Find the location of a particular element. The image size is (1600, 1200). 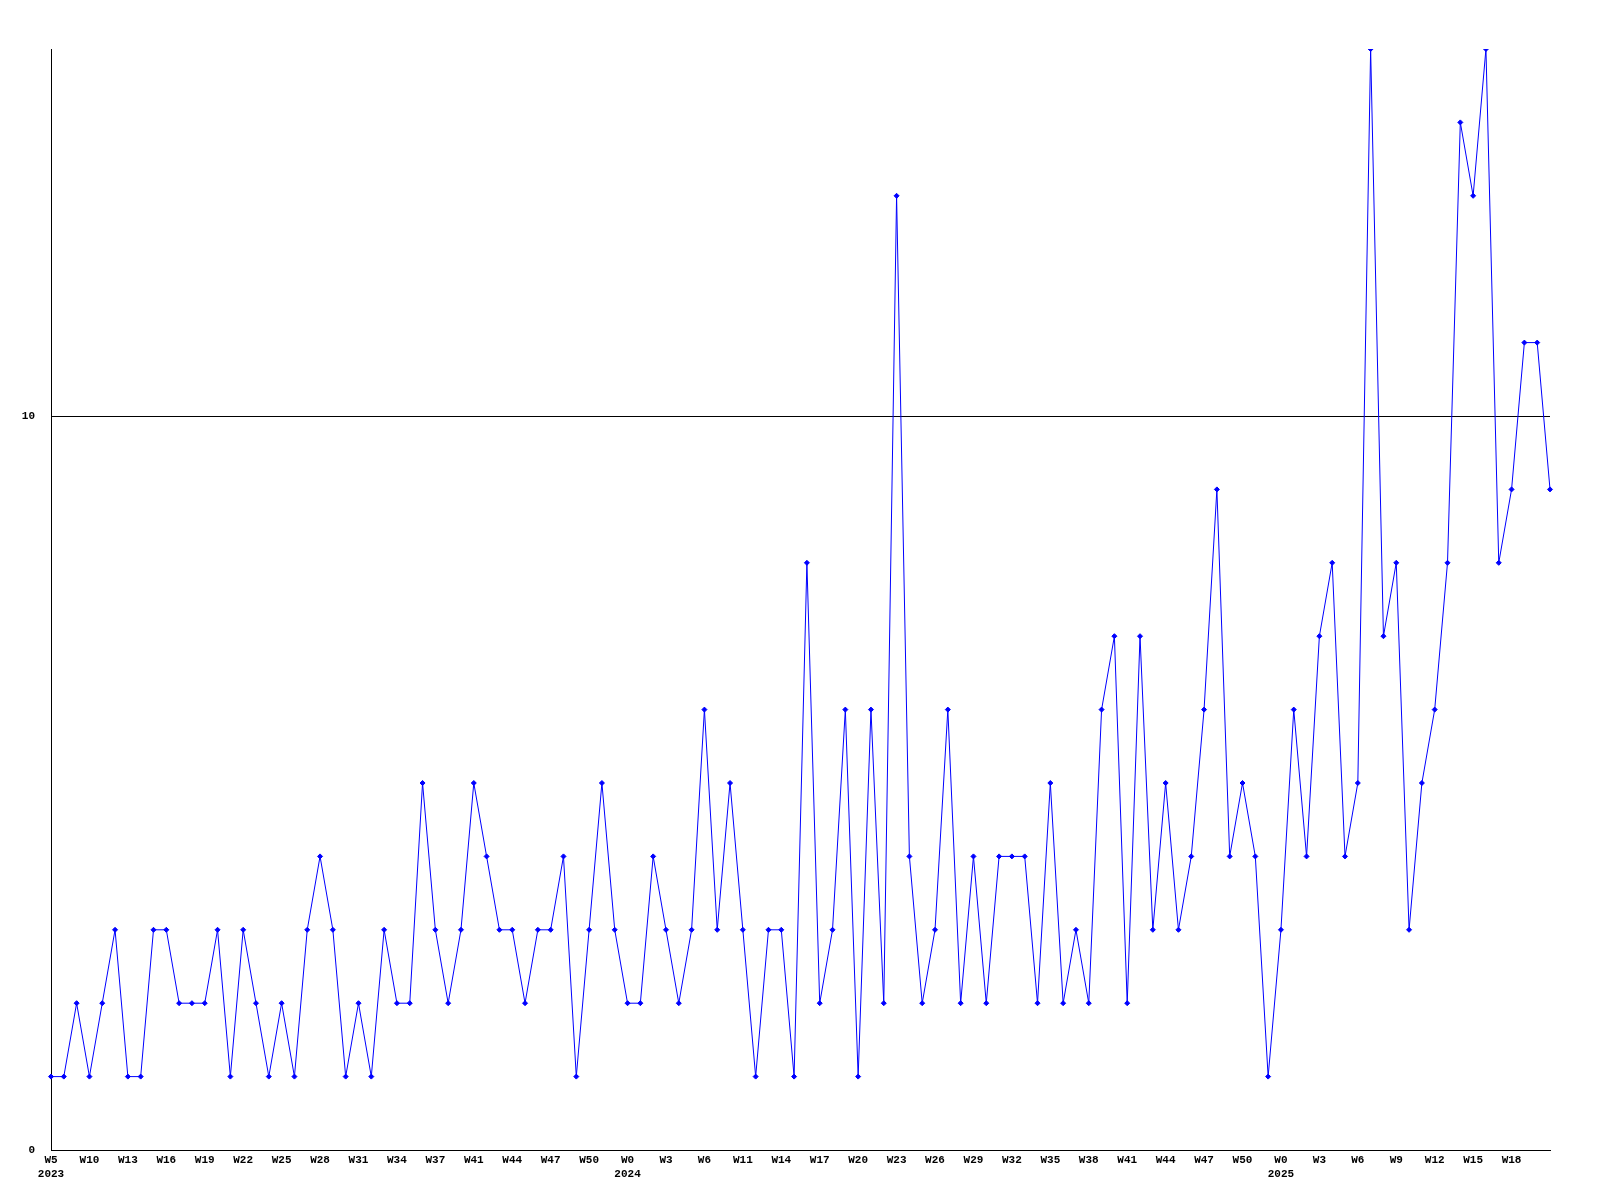

x-tick-label: W17 is located at coordinates (819, 1160).